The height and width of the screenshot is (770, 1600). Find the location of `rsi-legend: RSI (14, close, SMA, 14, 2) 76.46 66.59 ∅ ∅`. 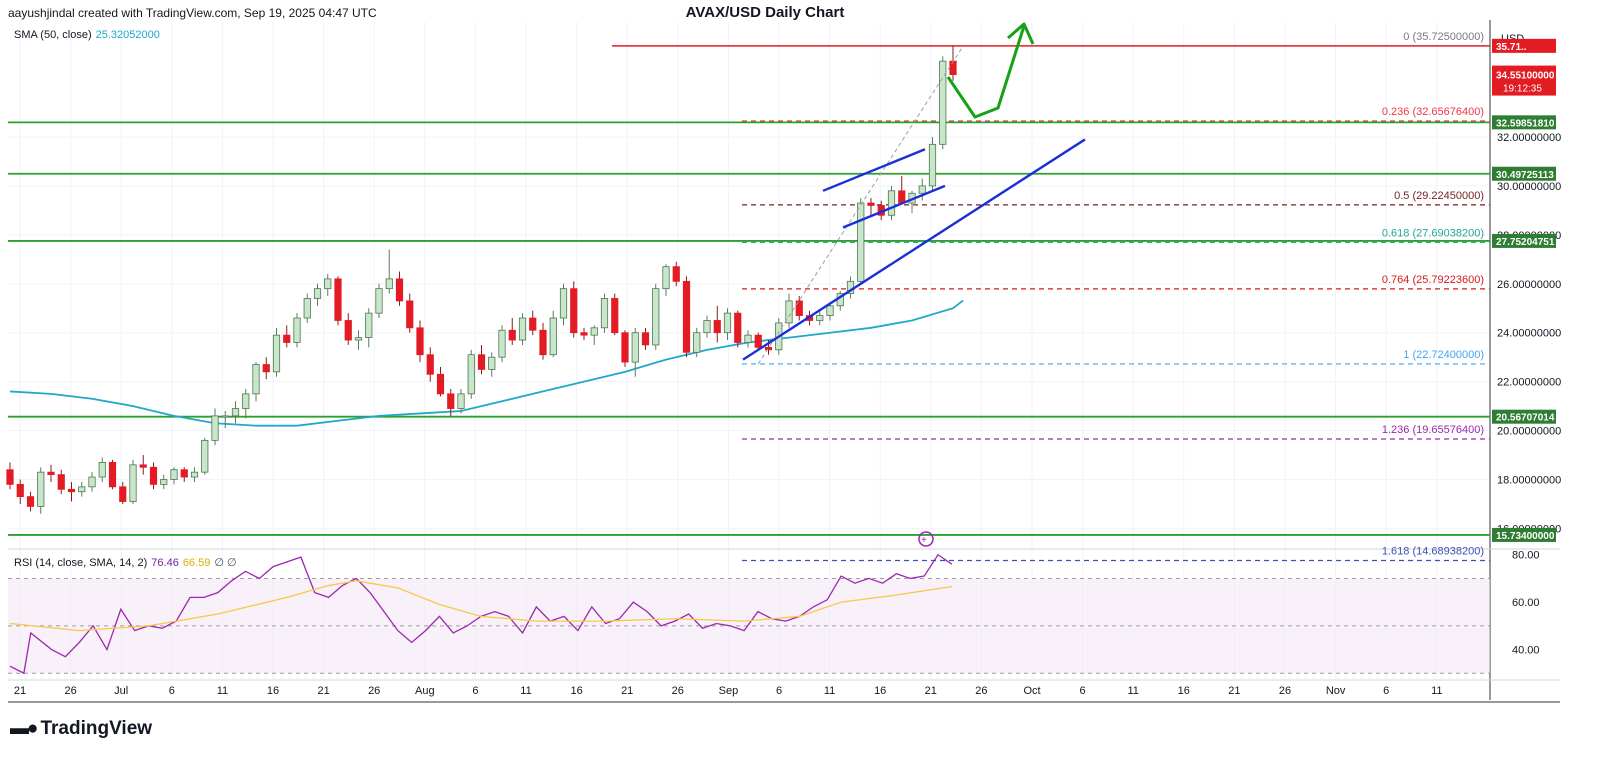

rsi-legend: RSI (14, close, SMA, 14, 2) 76.46 66.59 ∅ ∅ is located at coordinates (125, 562).